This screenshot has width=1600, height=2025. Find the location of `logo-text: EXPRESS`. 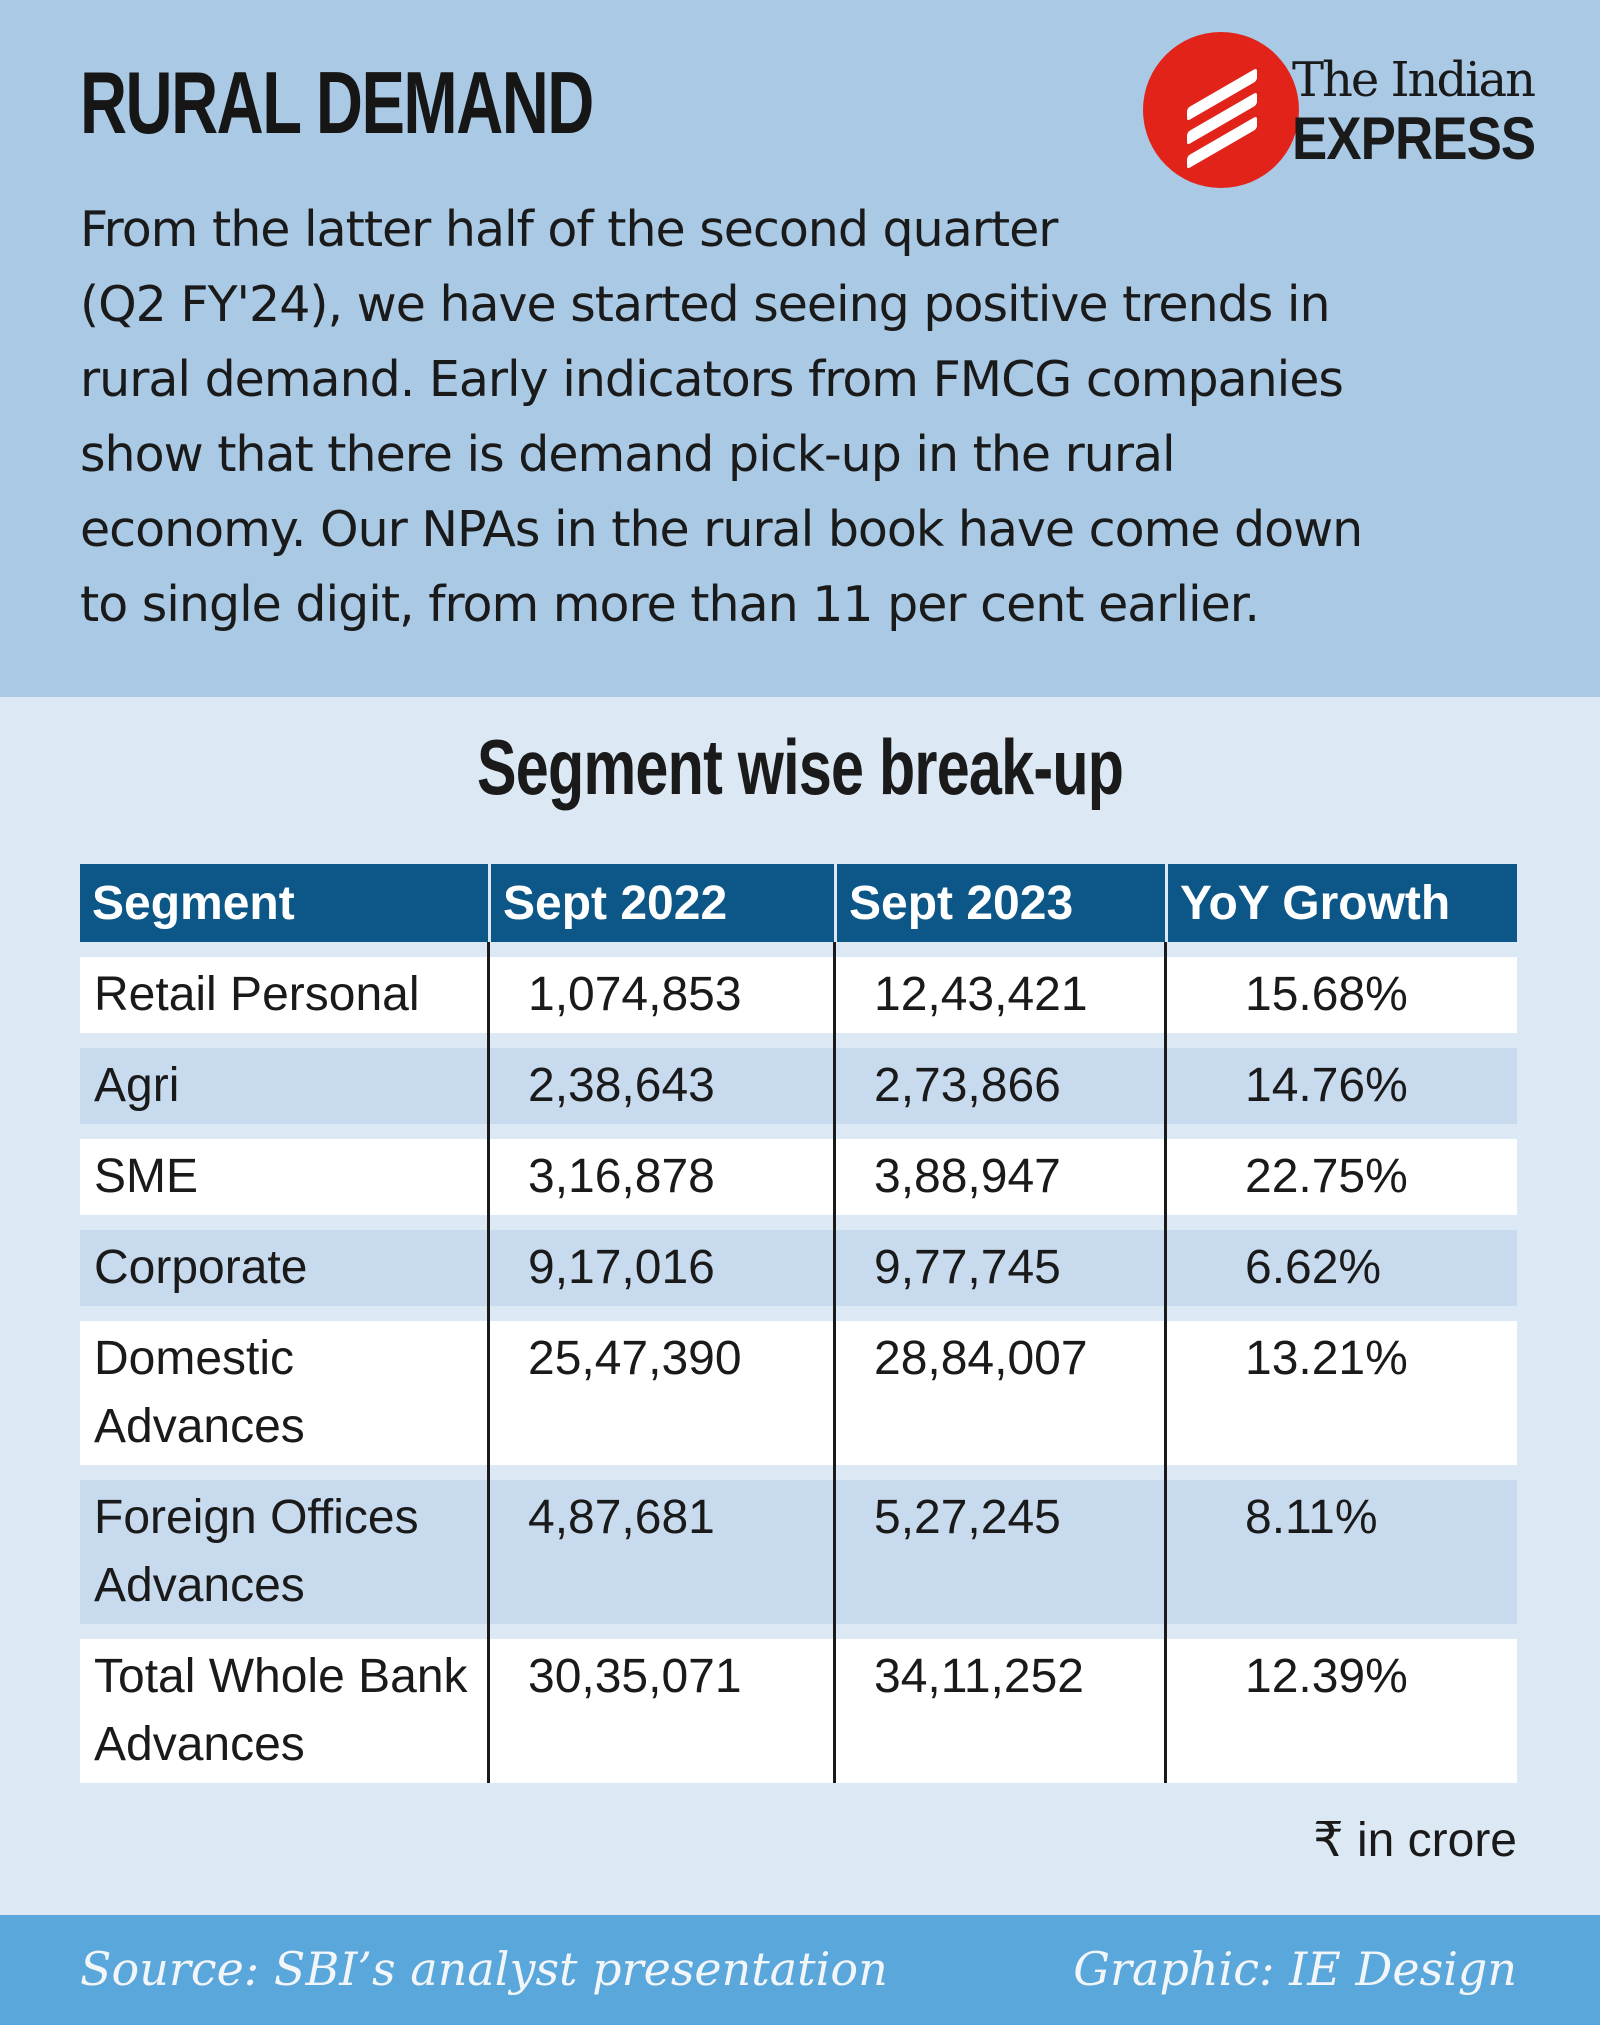

logo-text: EXPRESS is located at coordinates (1414, 138).